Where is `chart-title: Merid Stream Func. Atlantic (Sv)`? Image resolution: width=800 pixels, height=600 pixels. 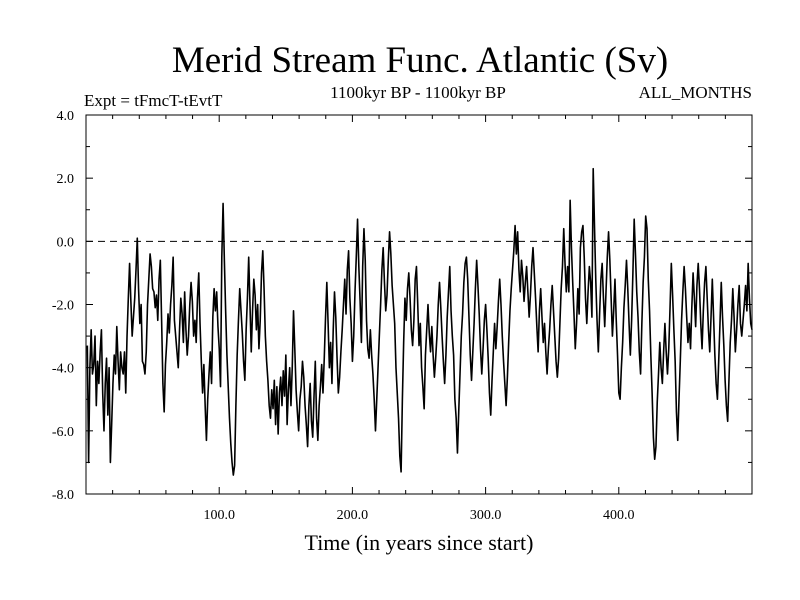
chart-title: Merid Stream Func. Atlantic (Sv) is located at coordinates (420, 60).